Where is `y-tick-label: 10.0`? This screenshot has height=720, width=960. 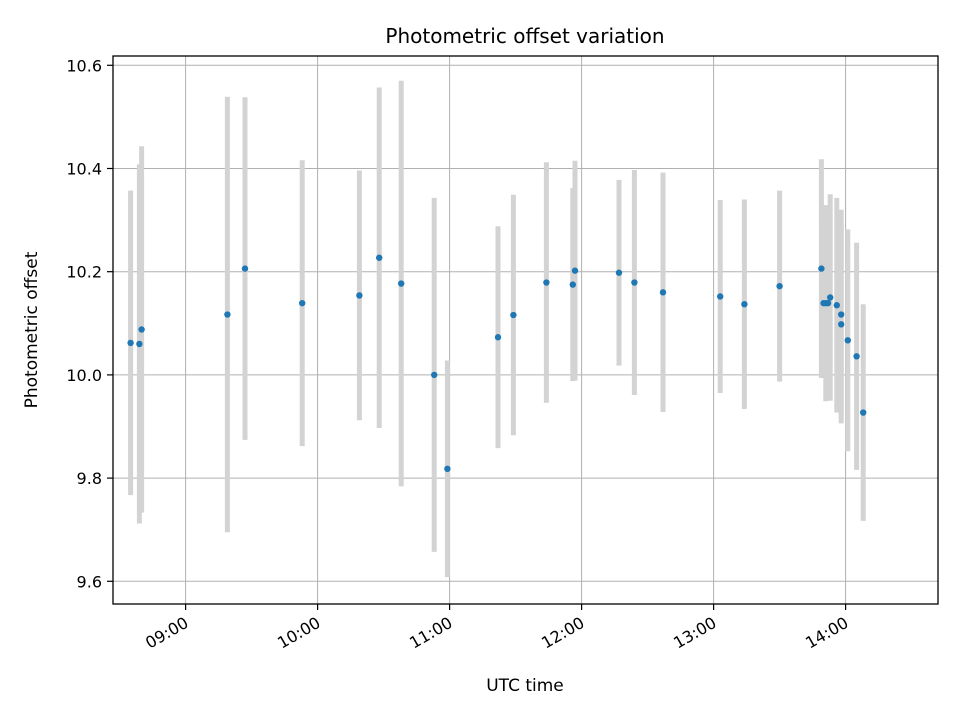
y-tick-label: 10.0 is located at coordinates (84, 375).